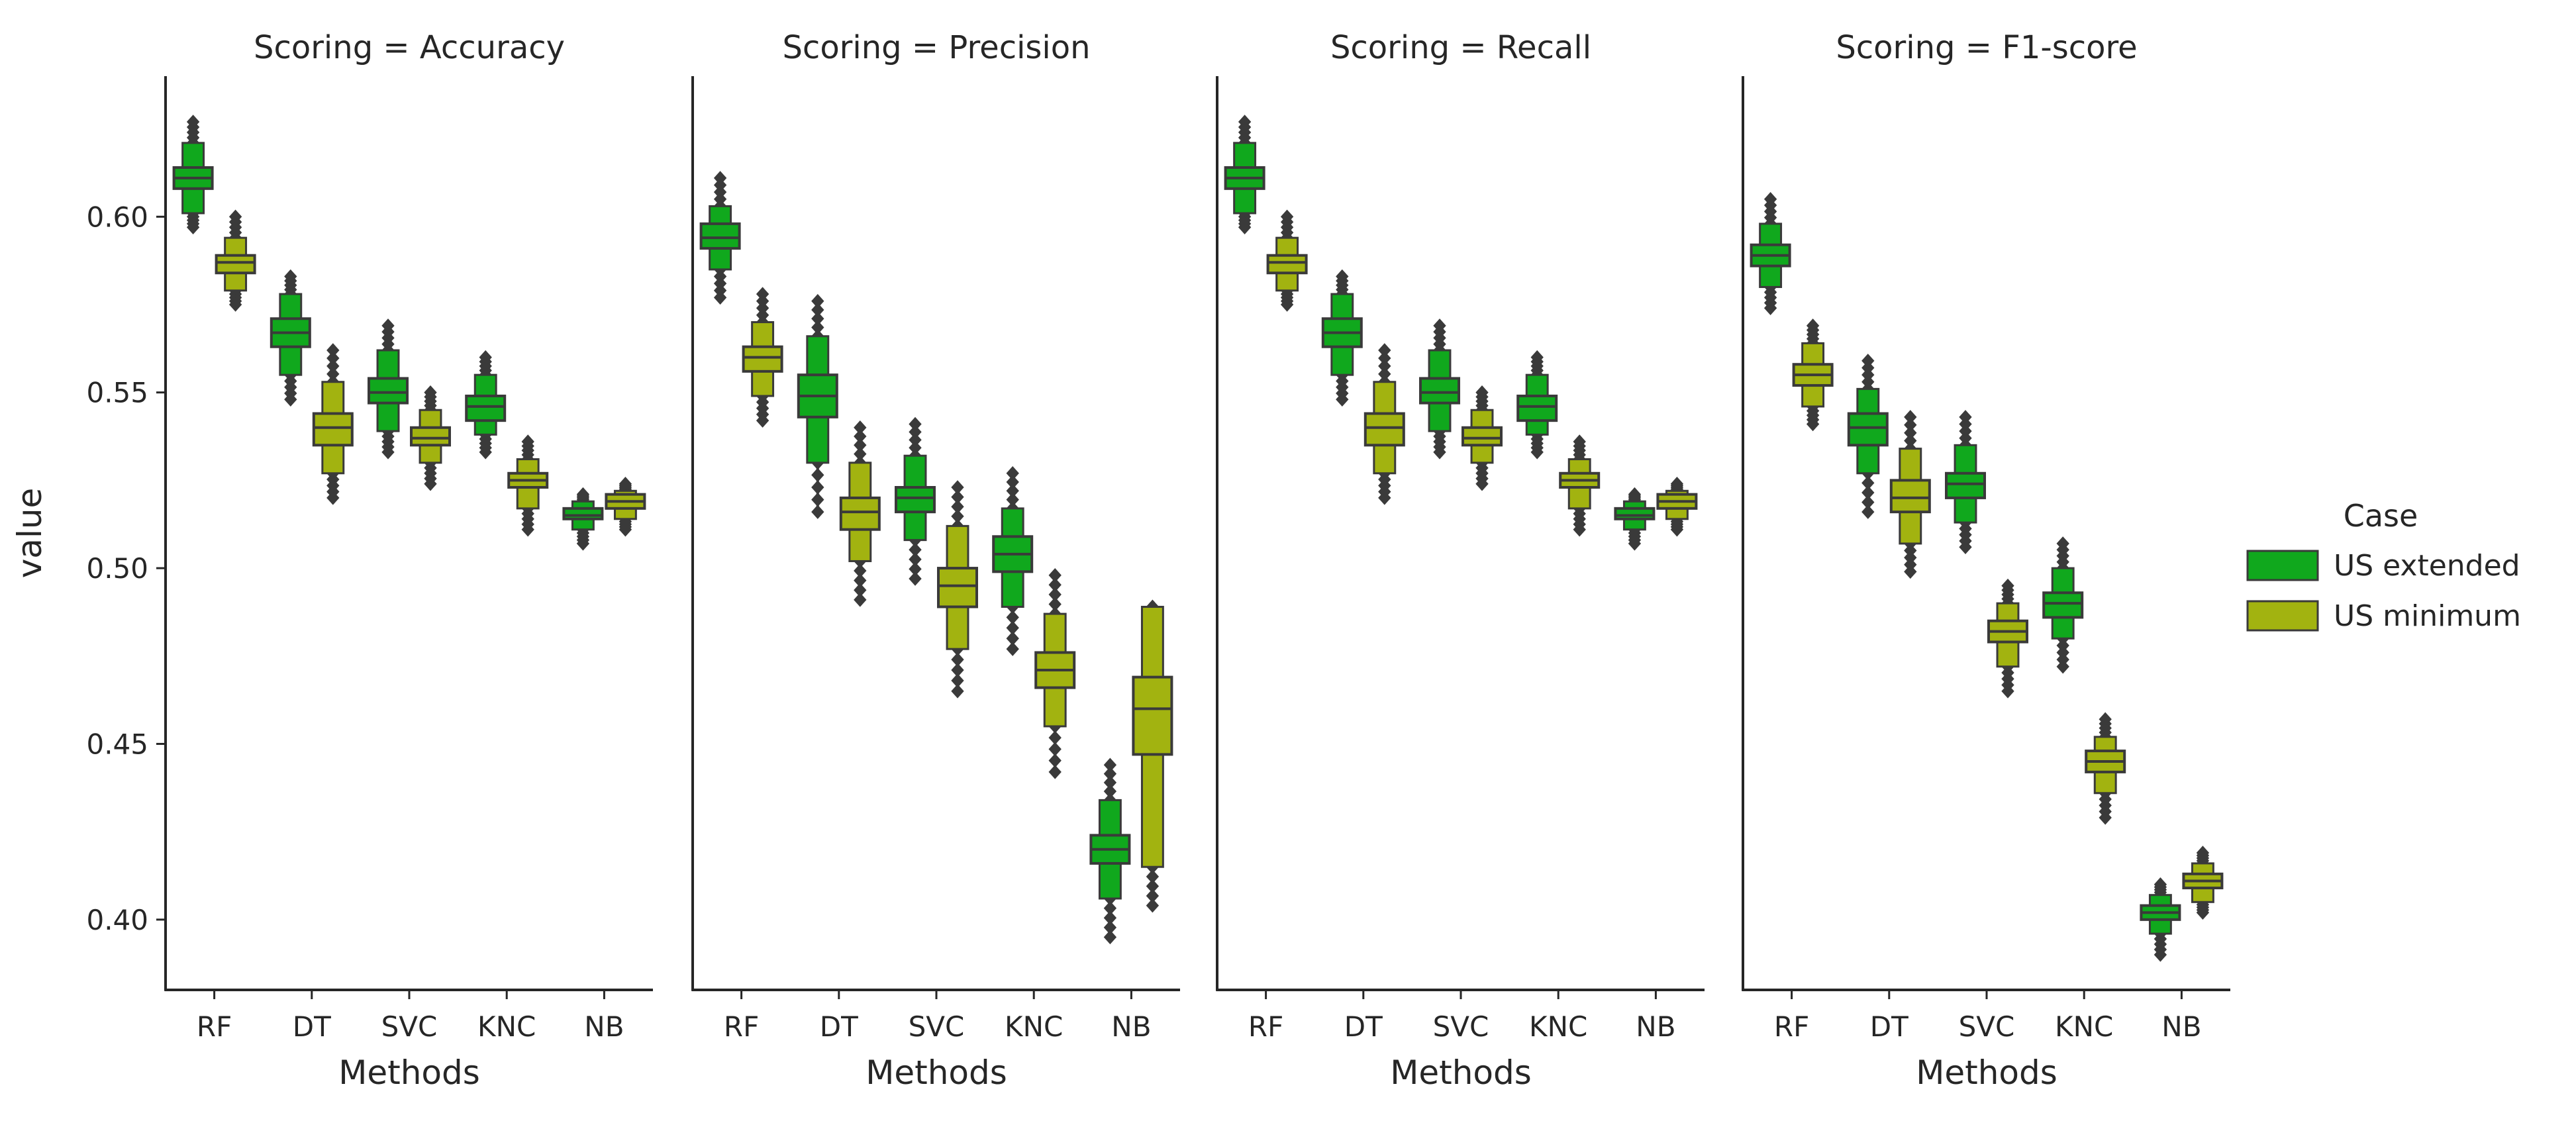 The image size is (2576, 1121). What do you see at coordinates (2427, 566) in the screenshot?
I see `legend-label: US extended` at bounding box center [2427, 566].